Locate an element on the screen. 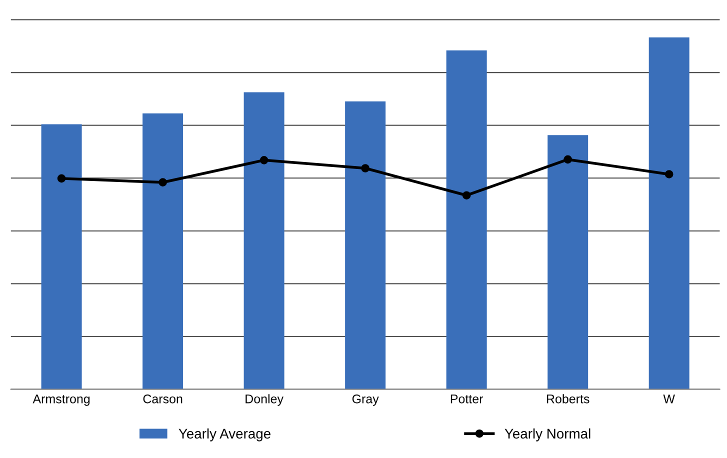 The height and width of the screenshot is (458, 727). legend-label: Yearly Normal is located at coordinates (547, 435).